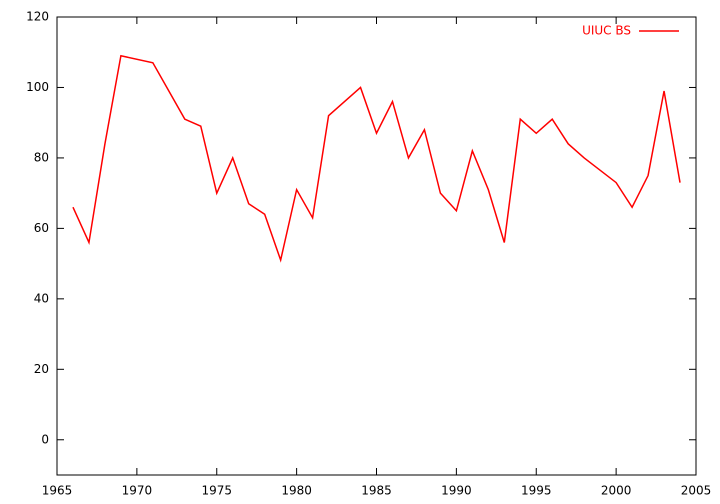 The image size is (720, 504). What do you see at coordinates (45, 439) in the screenshot?
I see `y-tick-label: 0` at bounding box center [45, 439].